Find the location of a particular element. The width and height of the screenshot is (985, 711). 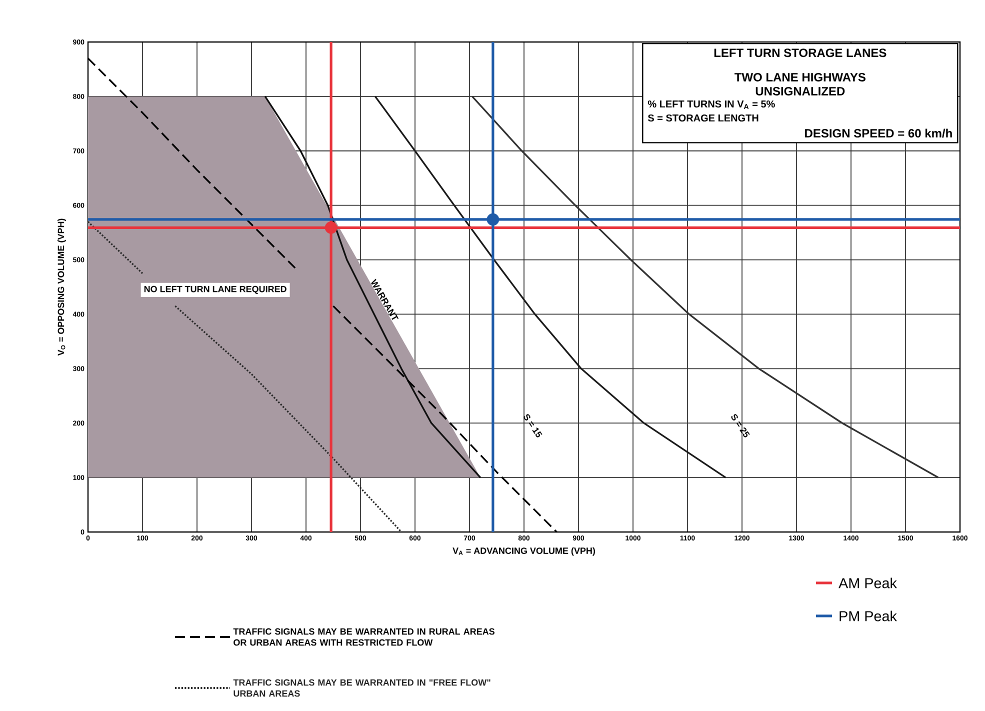

annotation: S = STORAGE LENGTH is located at coordinates (703, 118).